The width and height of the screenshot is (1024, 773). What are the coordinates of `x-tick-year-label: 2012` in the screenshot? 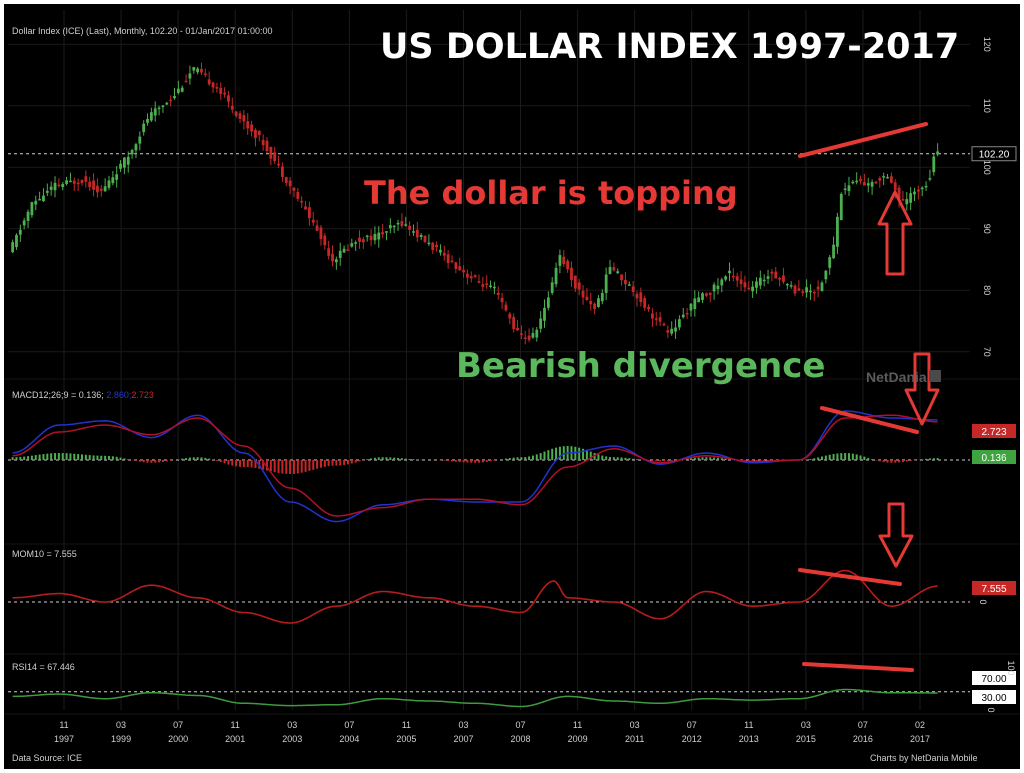 It's located at (692, 739).